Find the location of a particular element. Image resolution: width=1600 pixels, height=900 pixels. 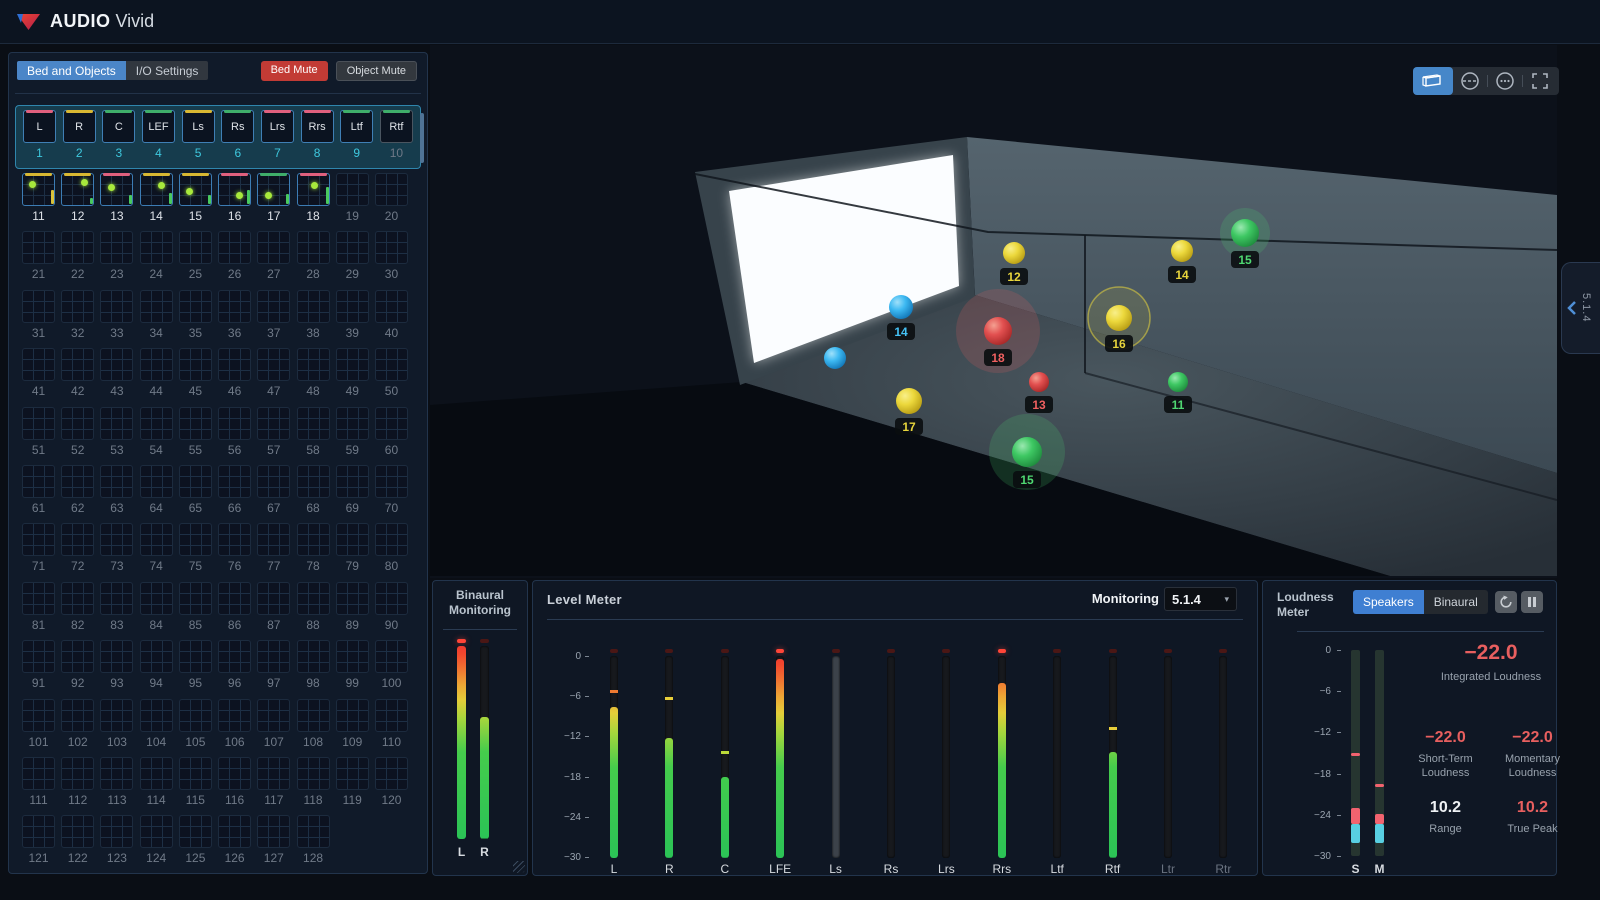

scrollbar-thumb is located at coordinates (422, 138).